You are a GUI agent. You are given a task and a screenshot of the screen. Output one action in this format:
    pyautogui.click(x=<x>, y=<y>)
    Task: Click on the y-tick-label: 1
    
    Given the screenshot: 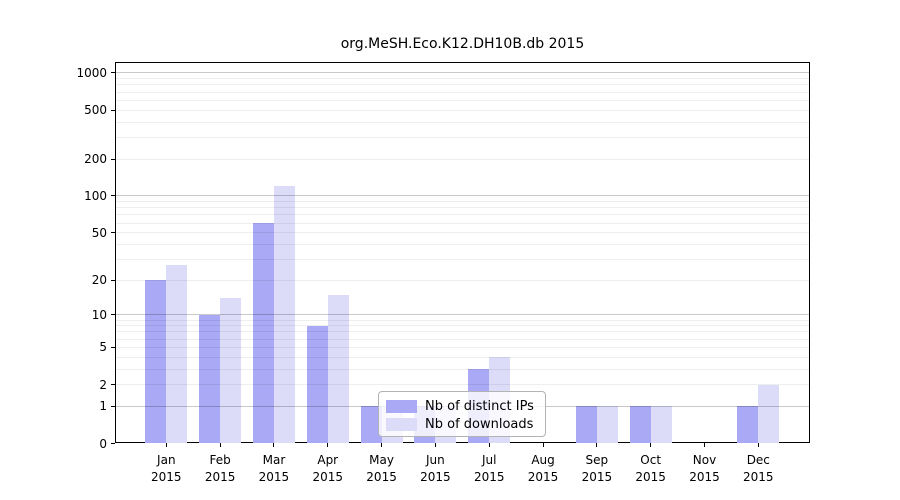 What is the action you would take?
    pyautogui.click(x=103, y=406)
    